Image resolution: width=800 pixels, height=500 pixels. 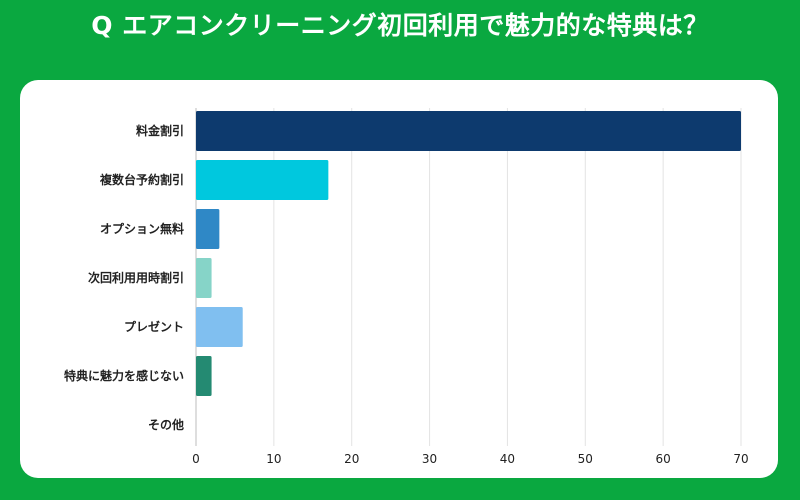 I want to click on x-tick-label: 40, so click(x=507, y=459).